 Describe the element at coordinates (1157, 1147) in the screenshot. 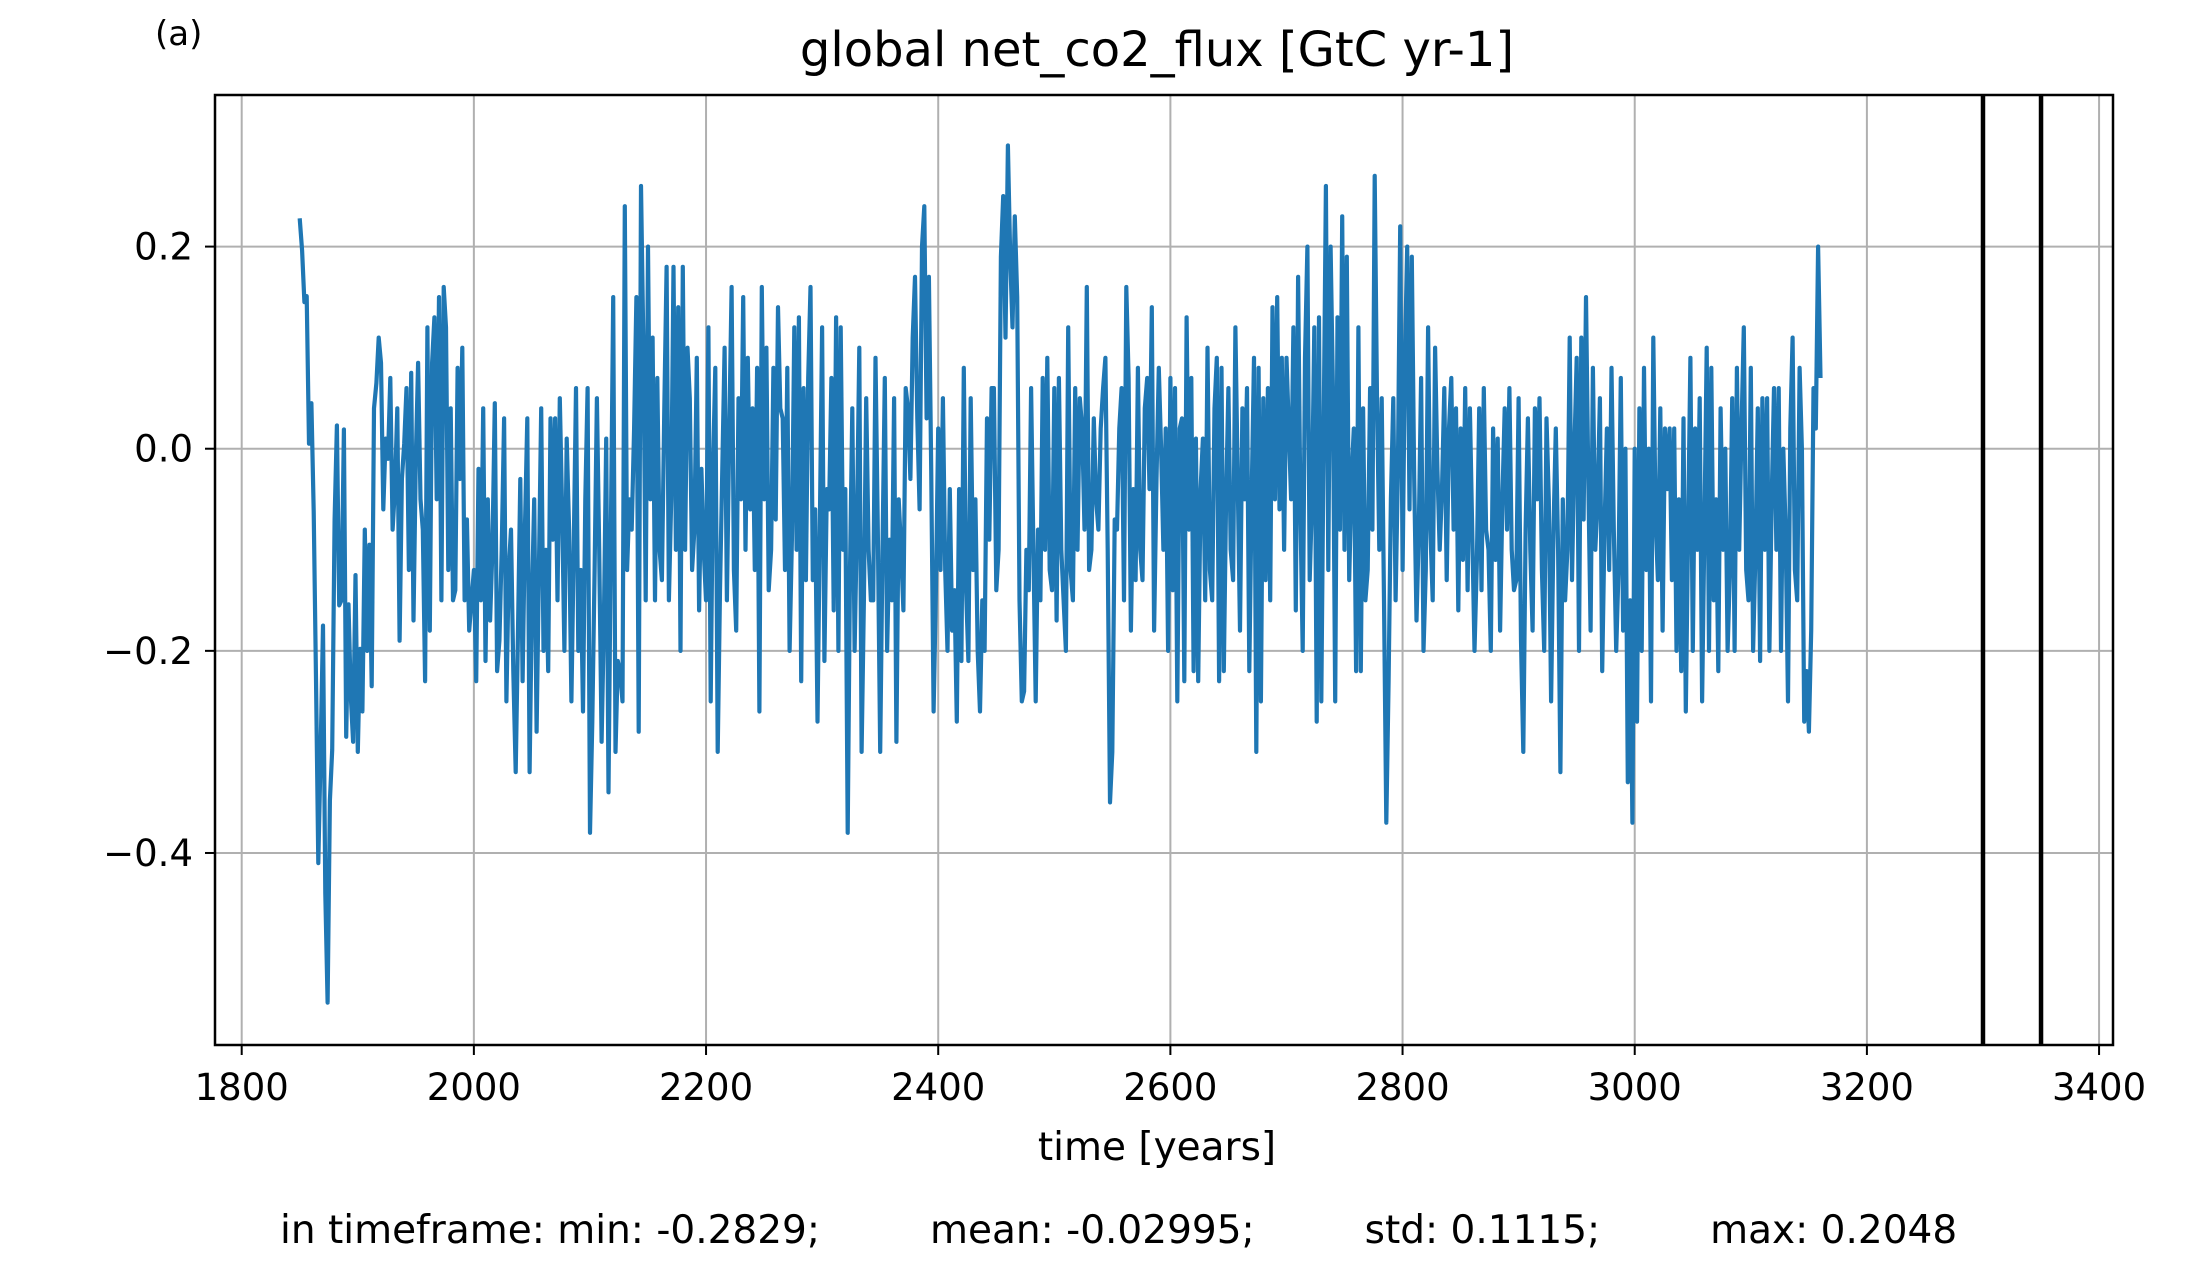

I see `x-axis-label: time [years]` at that location.